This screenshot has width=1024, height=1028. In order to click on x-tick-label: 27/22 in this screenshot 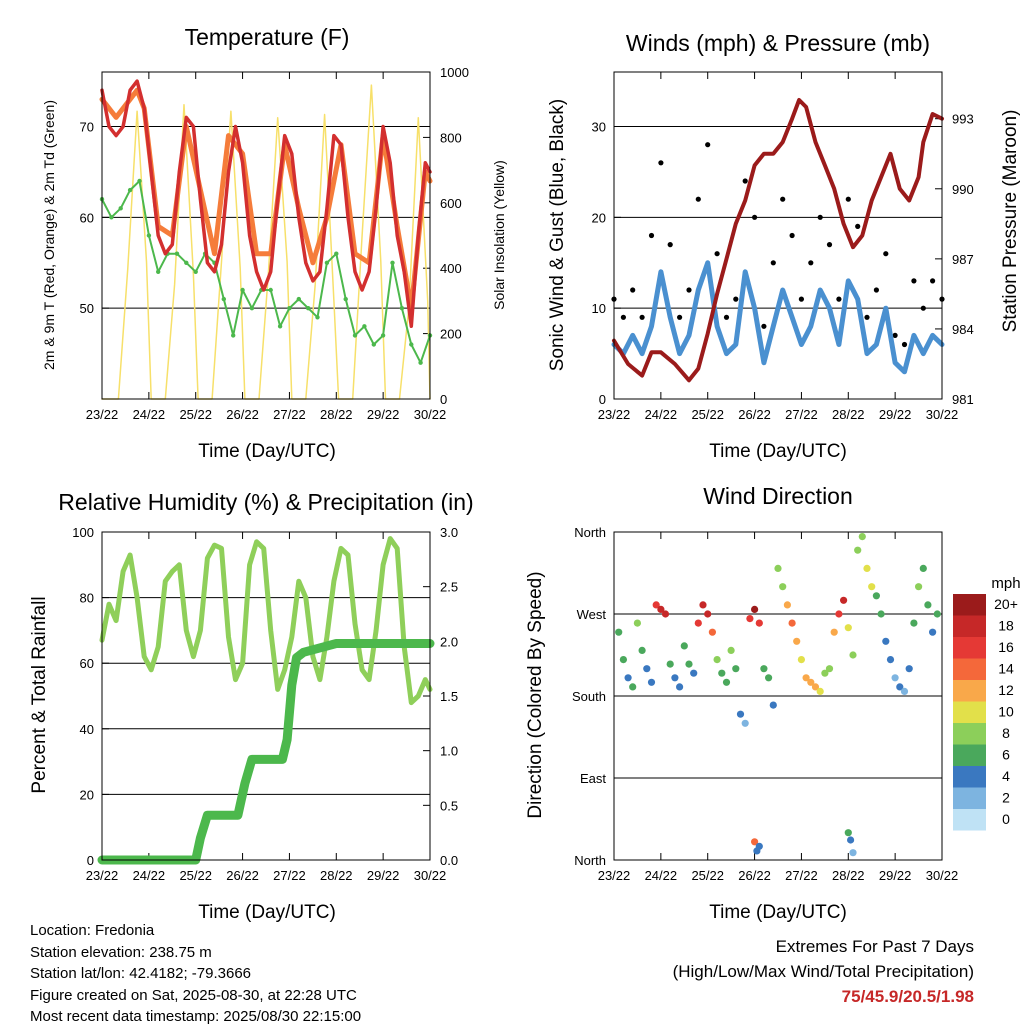, I will do `click(289, 875)`.